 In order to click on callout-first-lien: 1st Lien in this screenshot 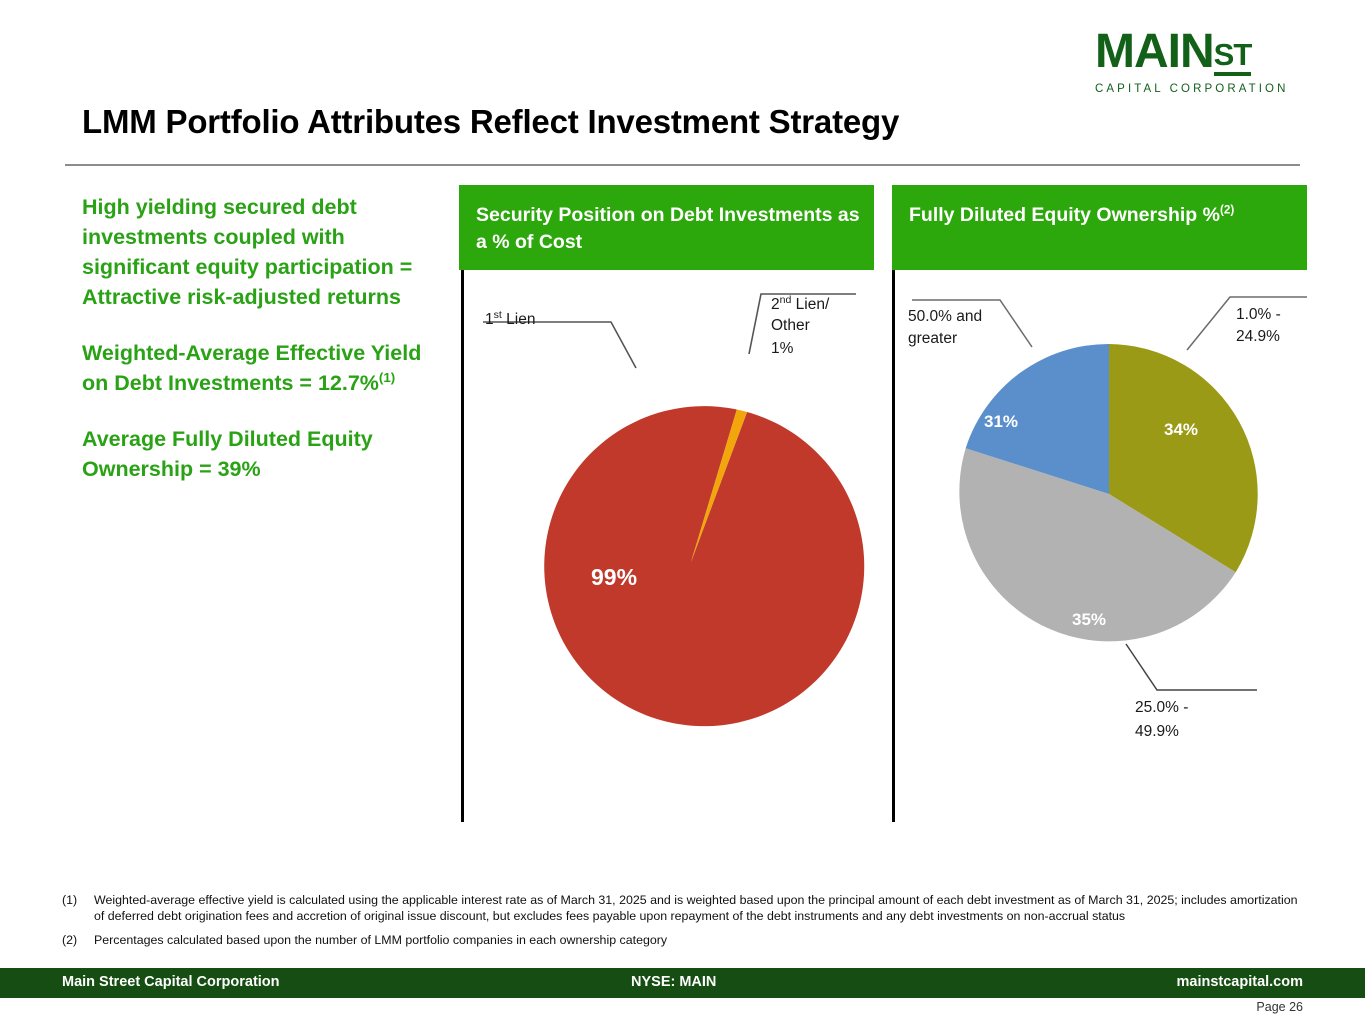, I will do `click(510, 320)`.